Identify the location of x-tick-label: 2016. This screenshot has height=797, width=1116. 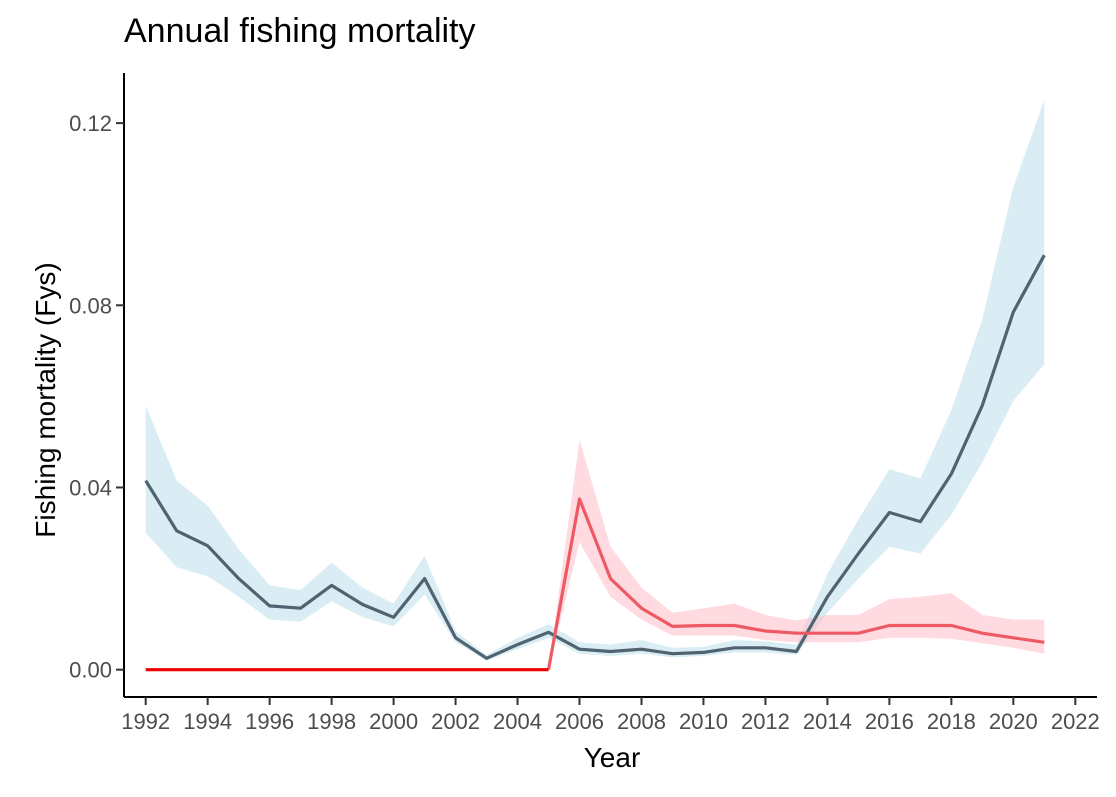
(889, 721).